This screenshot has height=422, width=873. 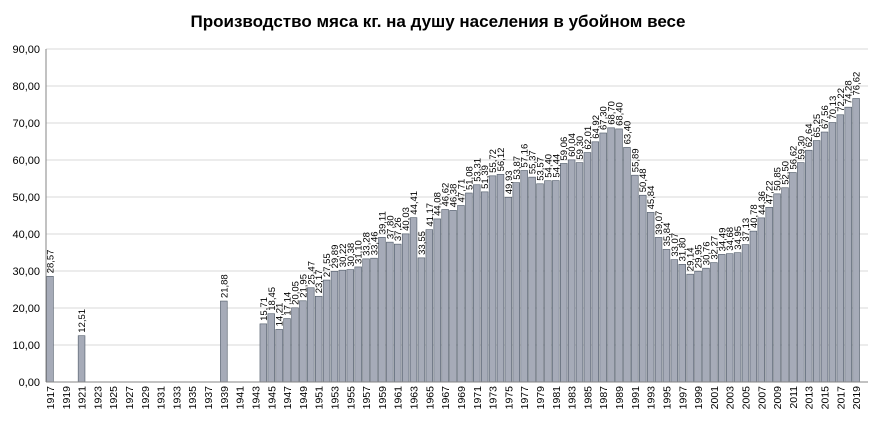 What do you see at coordinates (390, 227) in the screenshot?
I see `data-label: 37,80` at bounding box center [390, 227].